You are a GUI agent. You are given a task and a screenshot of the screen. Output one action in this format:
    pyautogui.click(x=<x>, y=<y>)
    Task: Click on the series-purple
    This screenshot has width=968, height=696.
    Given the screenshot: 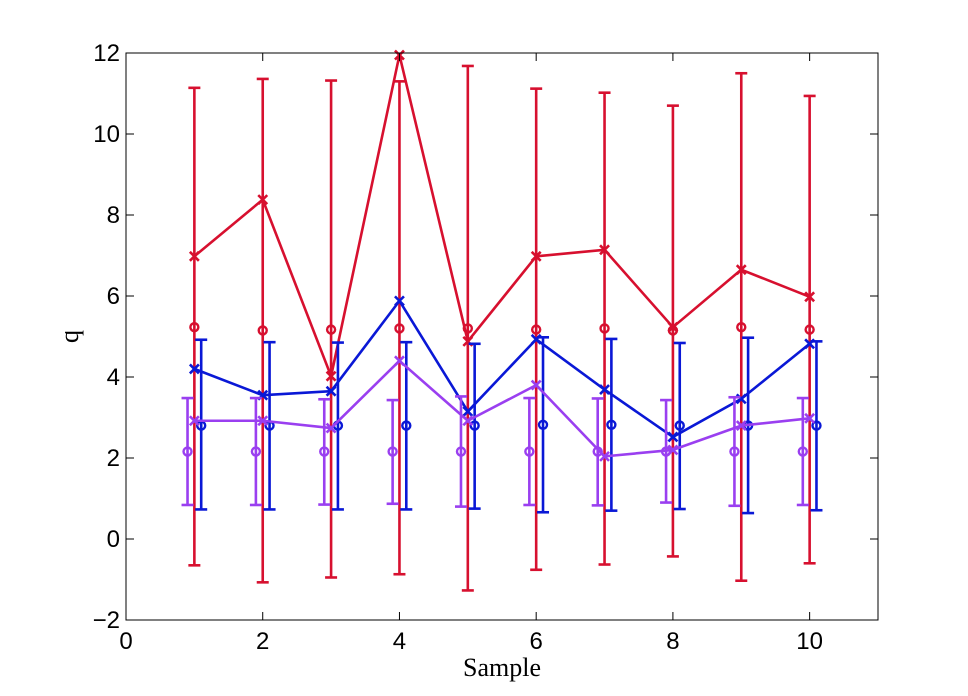 What is the action you would take?
    pyautogui.click(x=498, y=431)
    